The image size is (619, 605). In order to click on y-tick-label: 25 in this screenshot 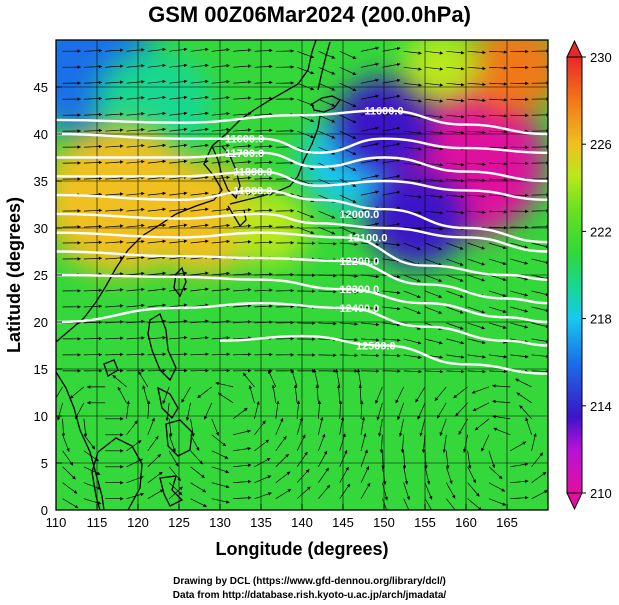, I will do `click(41, 275)`.